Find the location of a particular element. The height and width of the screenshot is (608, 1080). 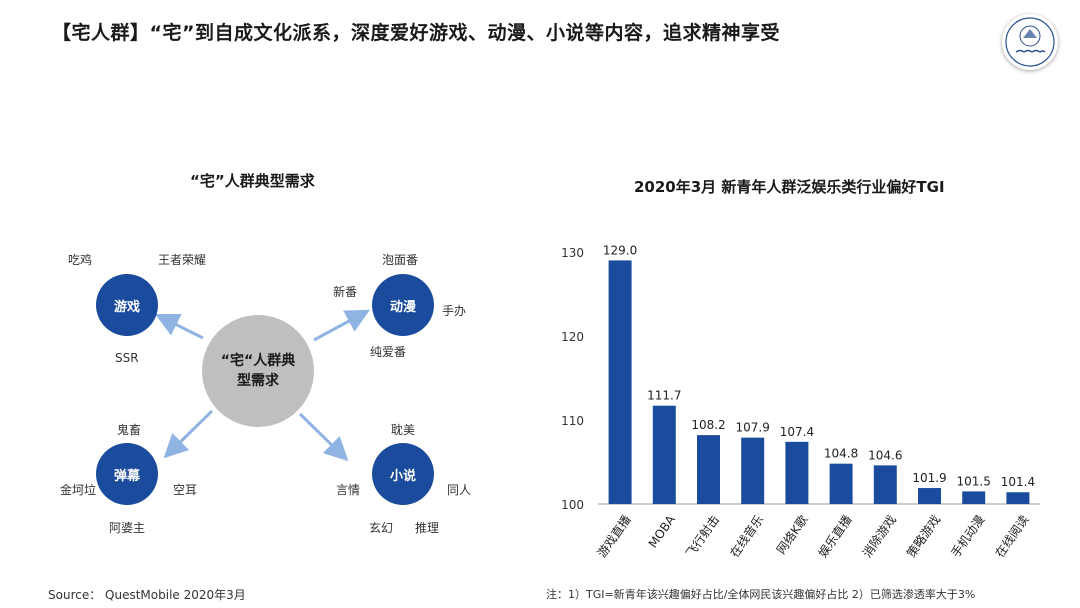

y-tick-label: 110 is located at coordinates (572, 421).